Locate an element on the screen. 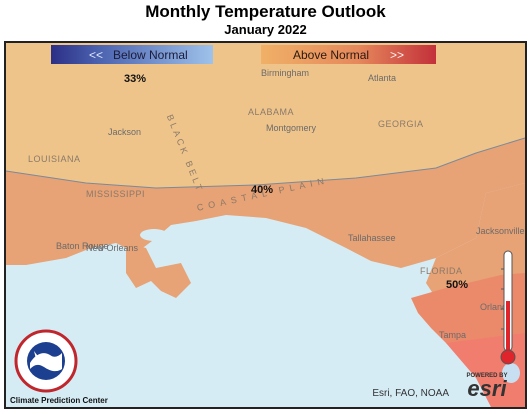  map-title: Monthly Temperature Outlook is located at coordinates (265, 11).